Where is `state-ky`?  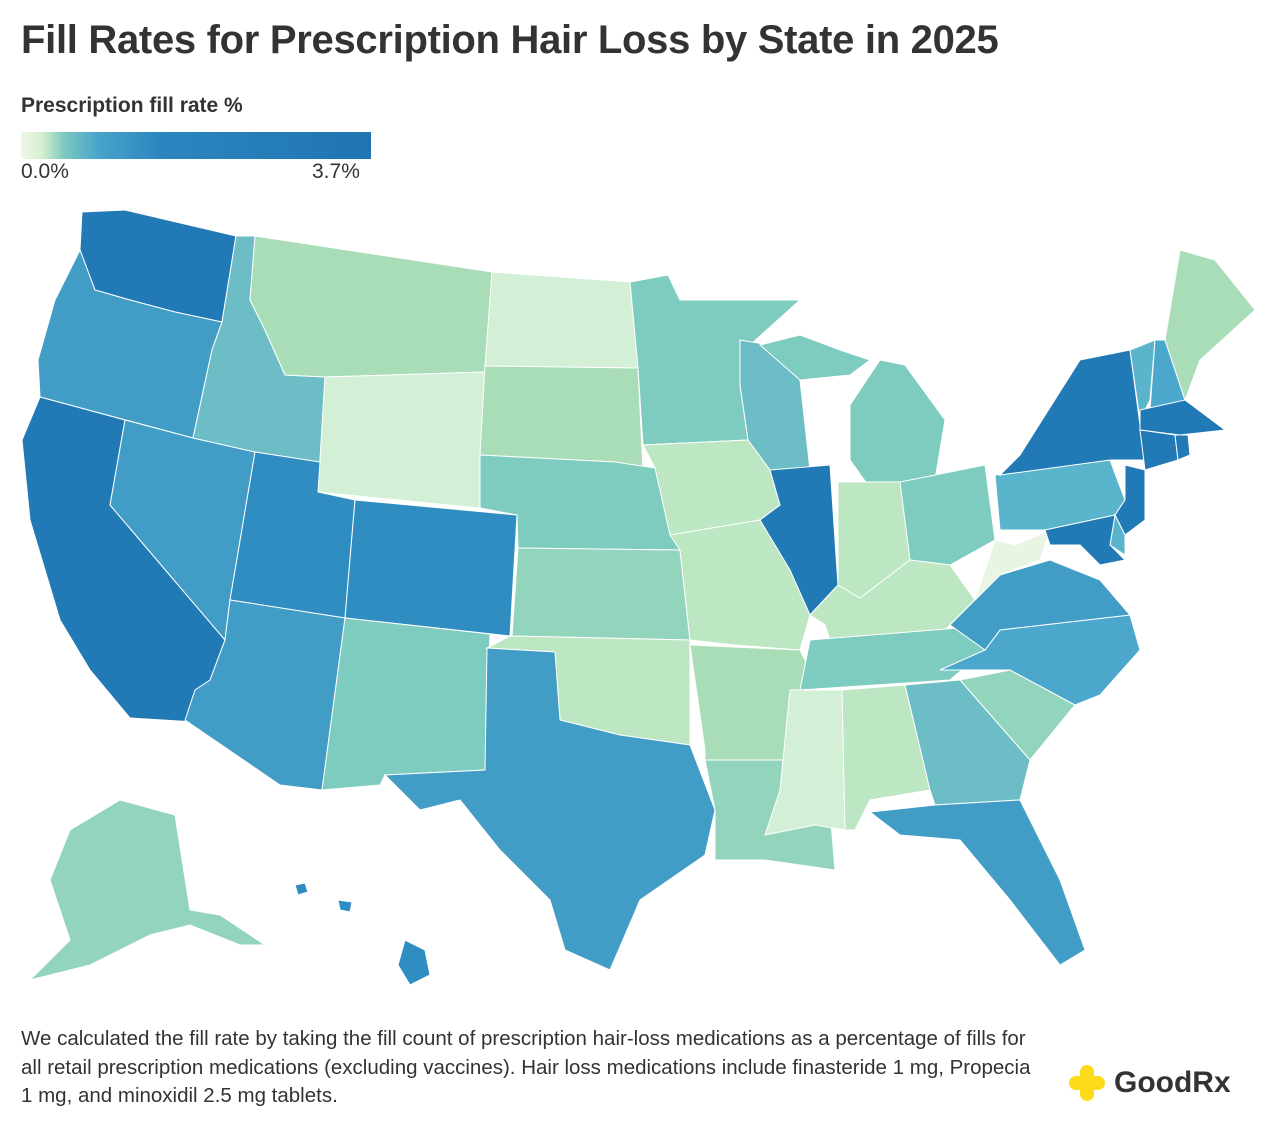 state-ky is located at coordinates (892, 600).